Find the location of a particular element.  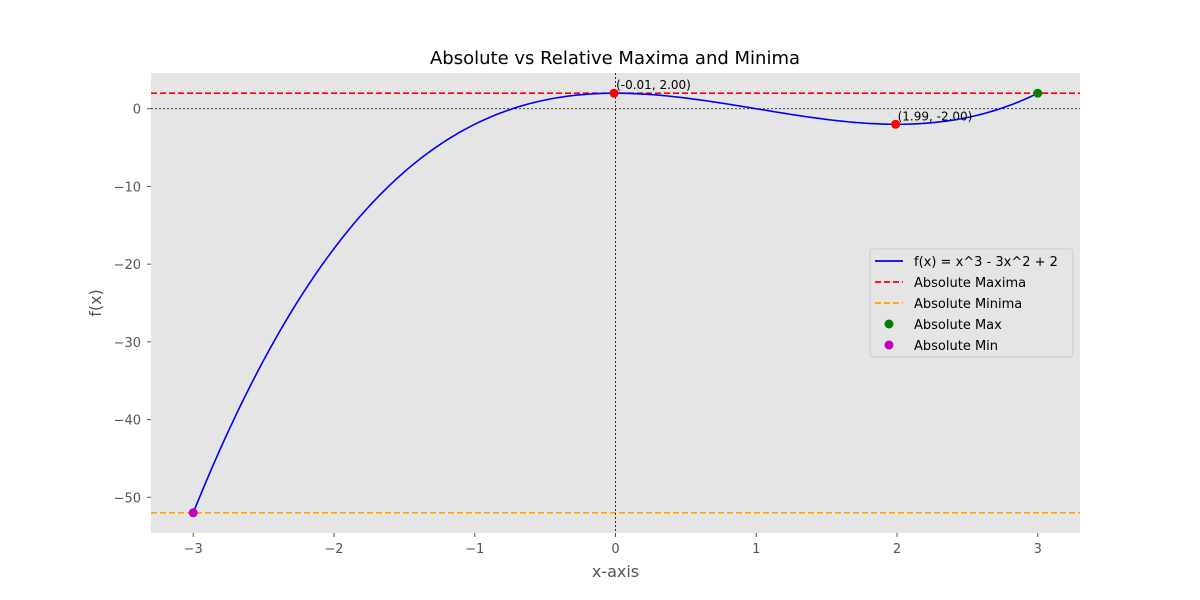

y-tick-label-4: −40 is located at coordinates (127, 421).